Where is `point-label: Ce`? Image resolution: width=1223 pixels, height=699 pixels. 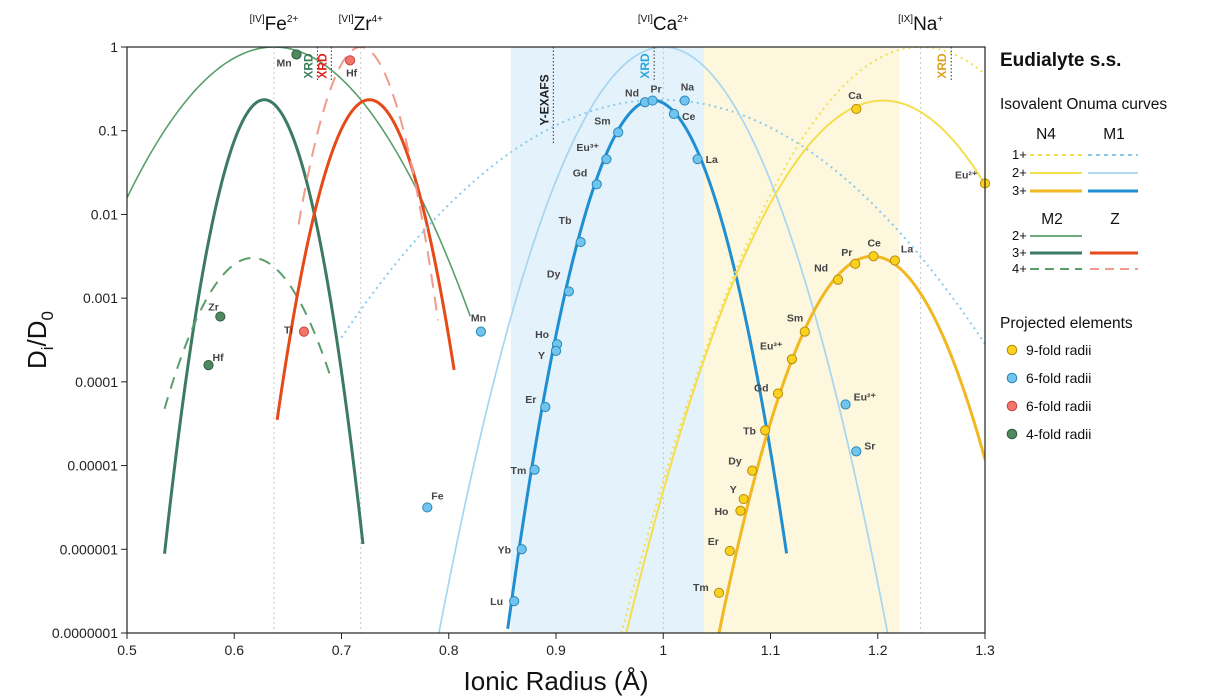 point-label: Ce is located at coordinates (874, 243).